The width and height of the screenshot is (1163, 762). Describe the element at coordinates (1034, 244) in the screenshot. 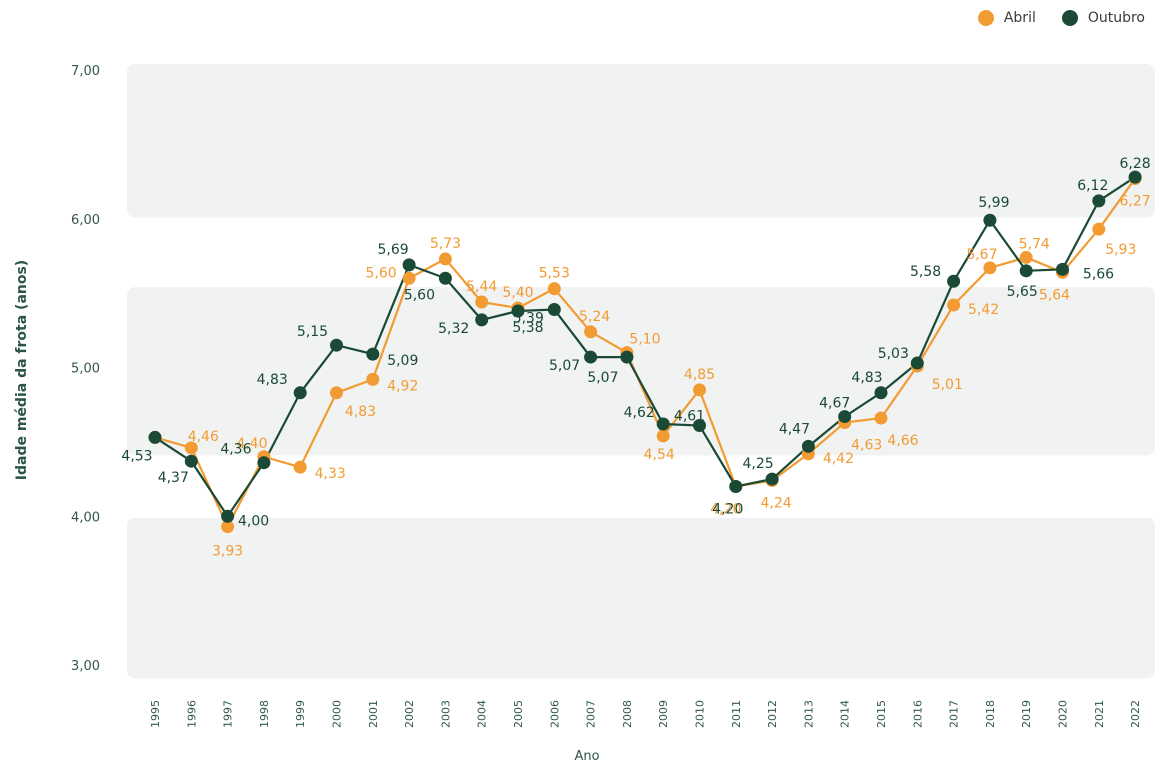

I see `data-label-abril: 5,74` at that location.